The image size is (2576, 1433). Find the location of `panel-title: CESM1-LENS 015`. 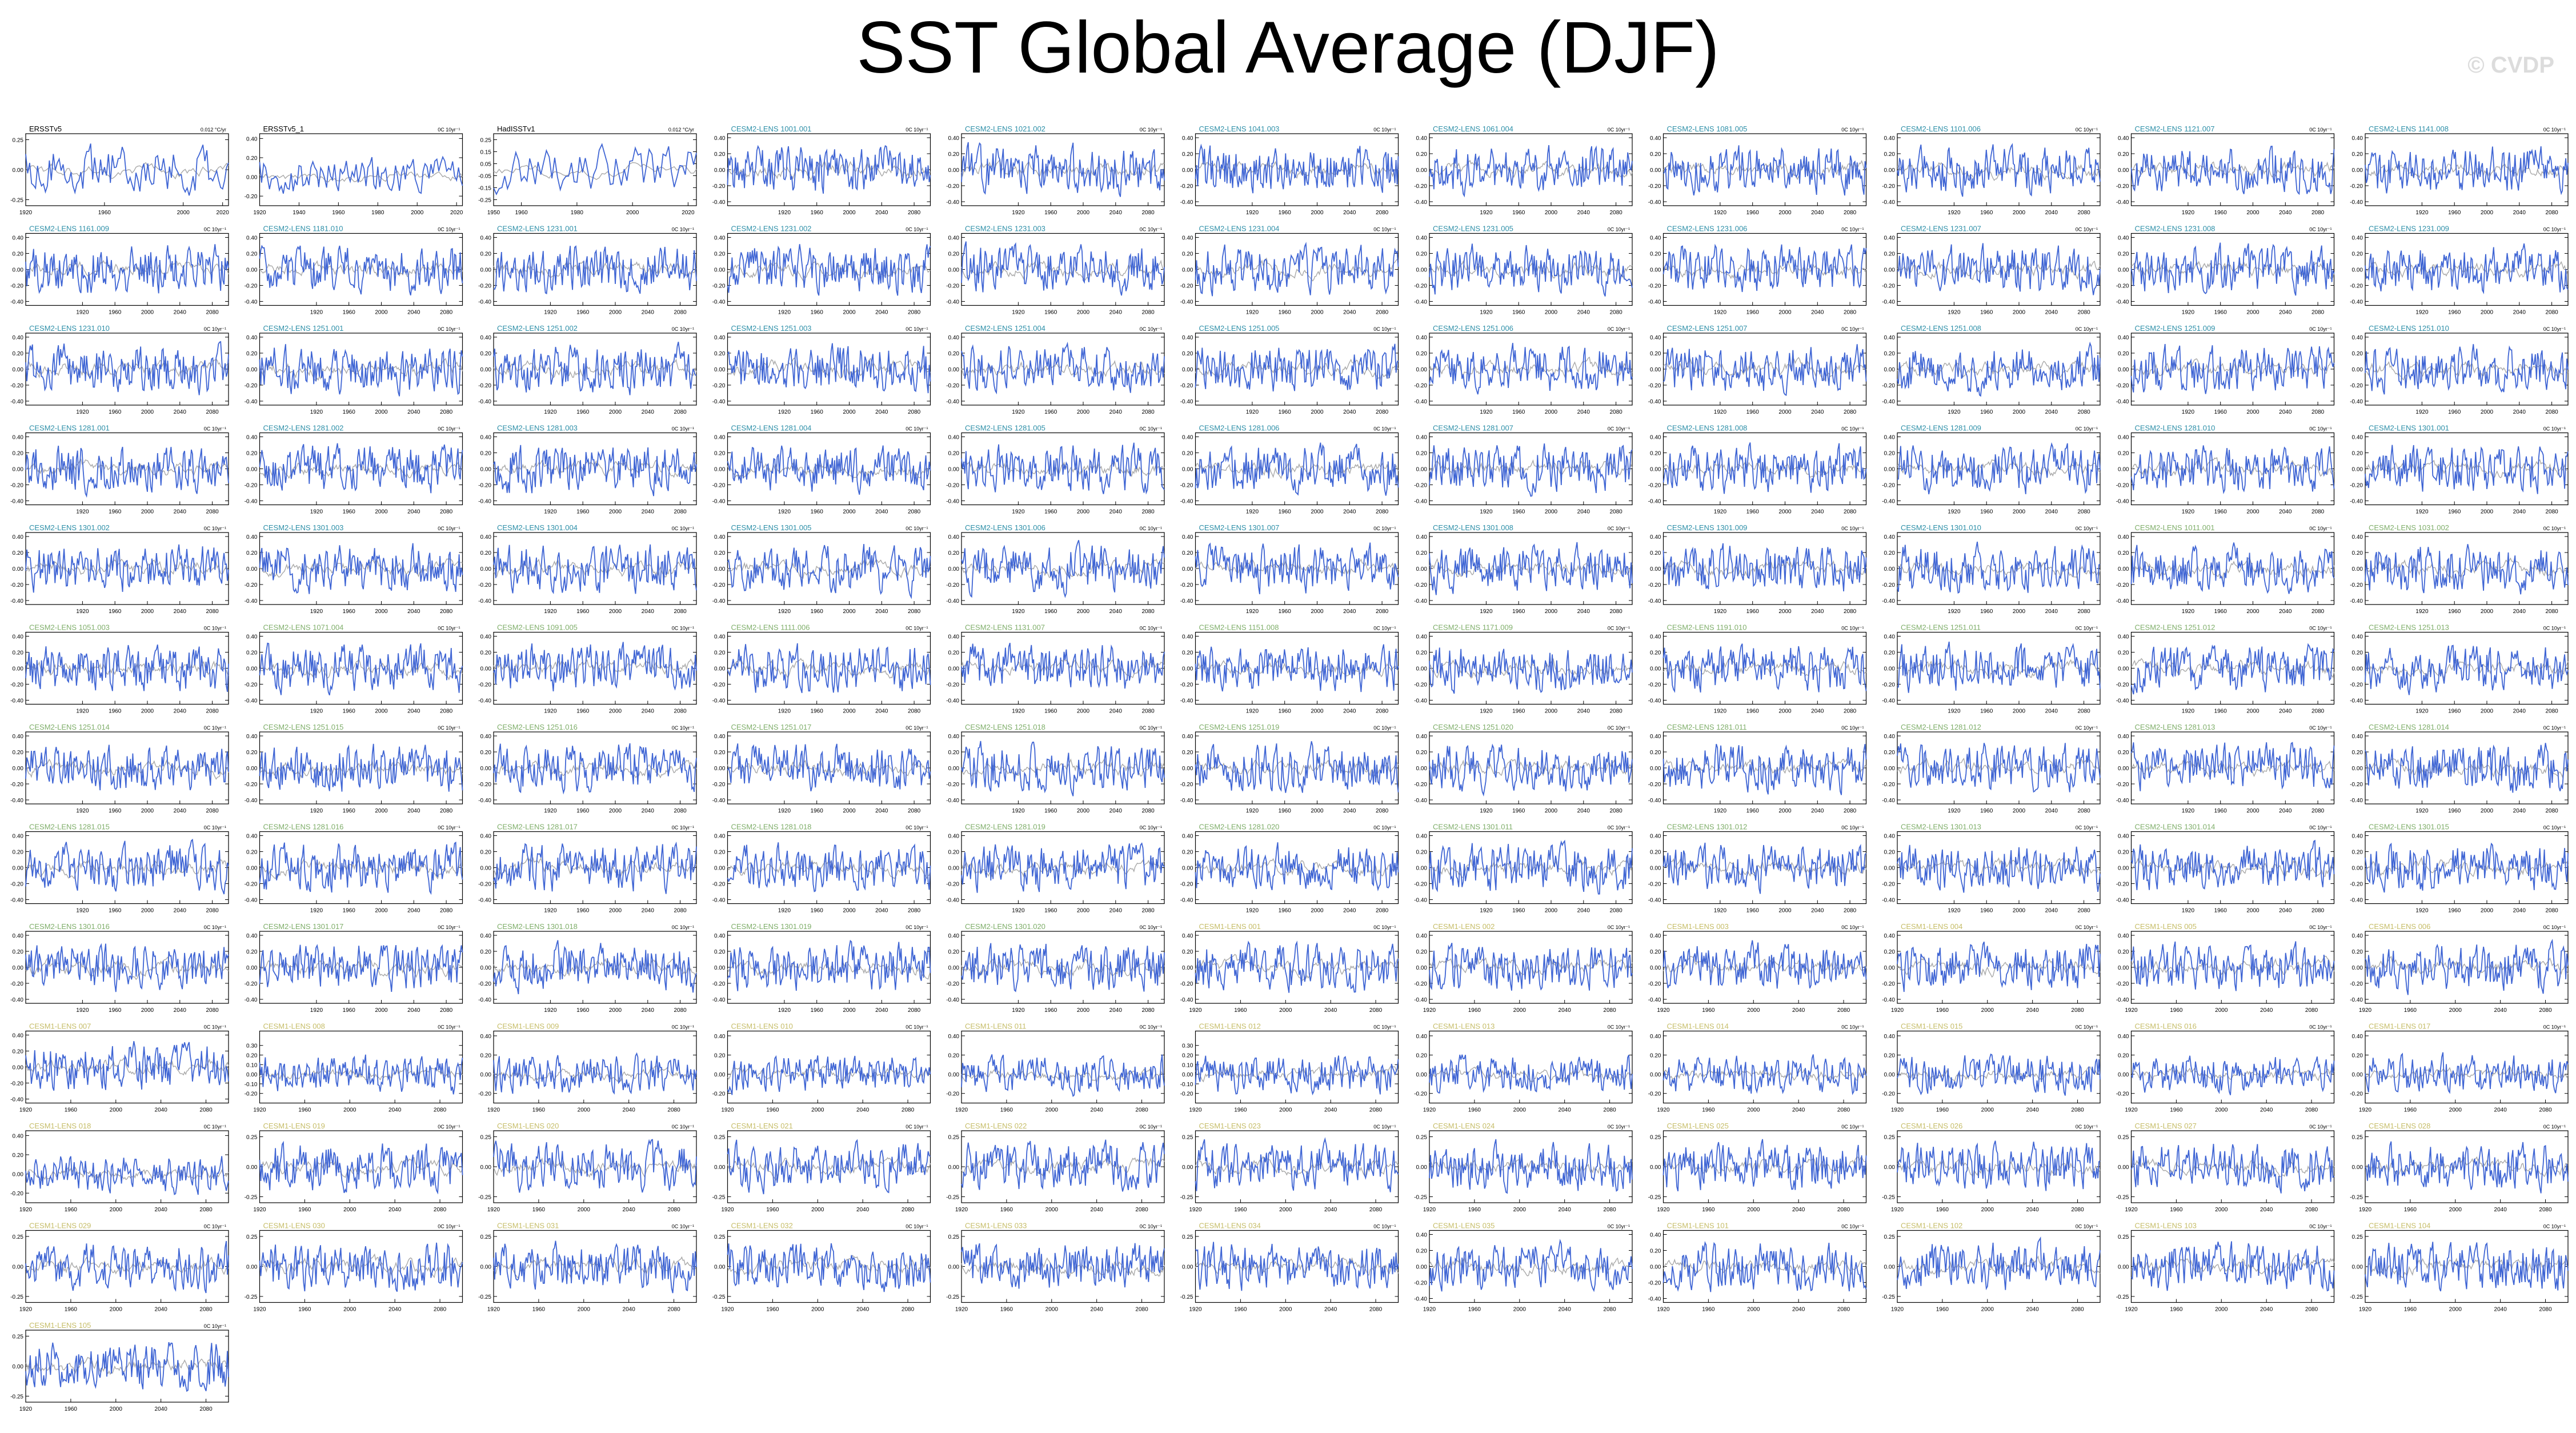

panel-title: CESM1-LENS 015 is located at coordinates (1931, 1026).